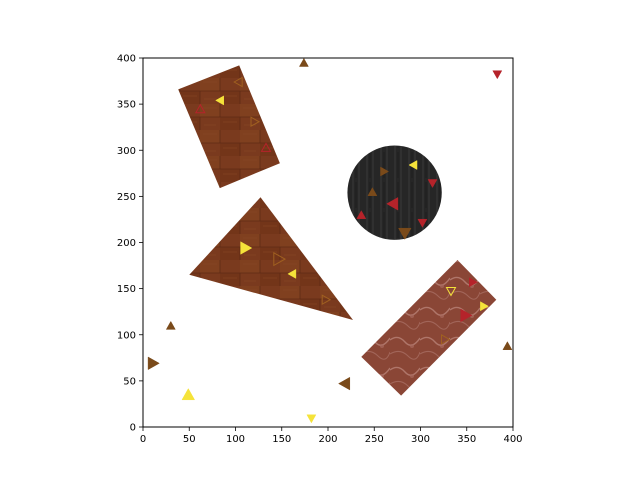 This screenshot has width=640, height=480. Describe the element at coordinates (512, 439) in the screenshot. I see `x-tick-label: 400` at that location.